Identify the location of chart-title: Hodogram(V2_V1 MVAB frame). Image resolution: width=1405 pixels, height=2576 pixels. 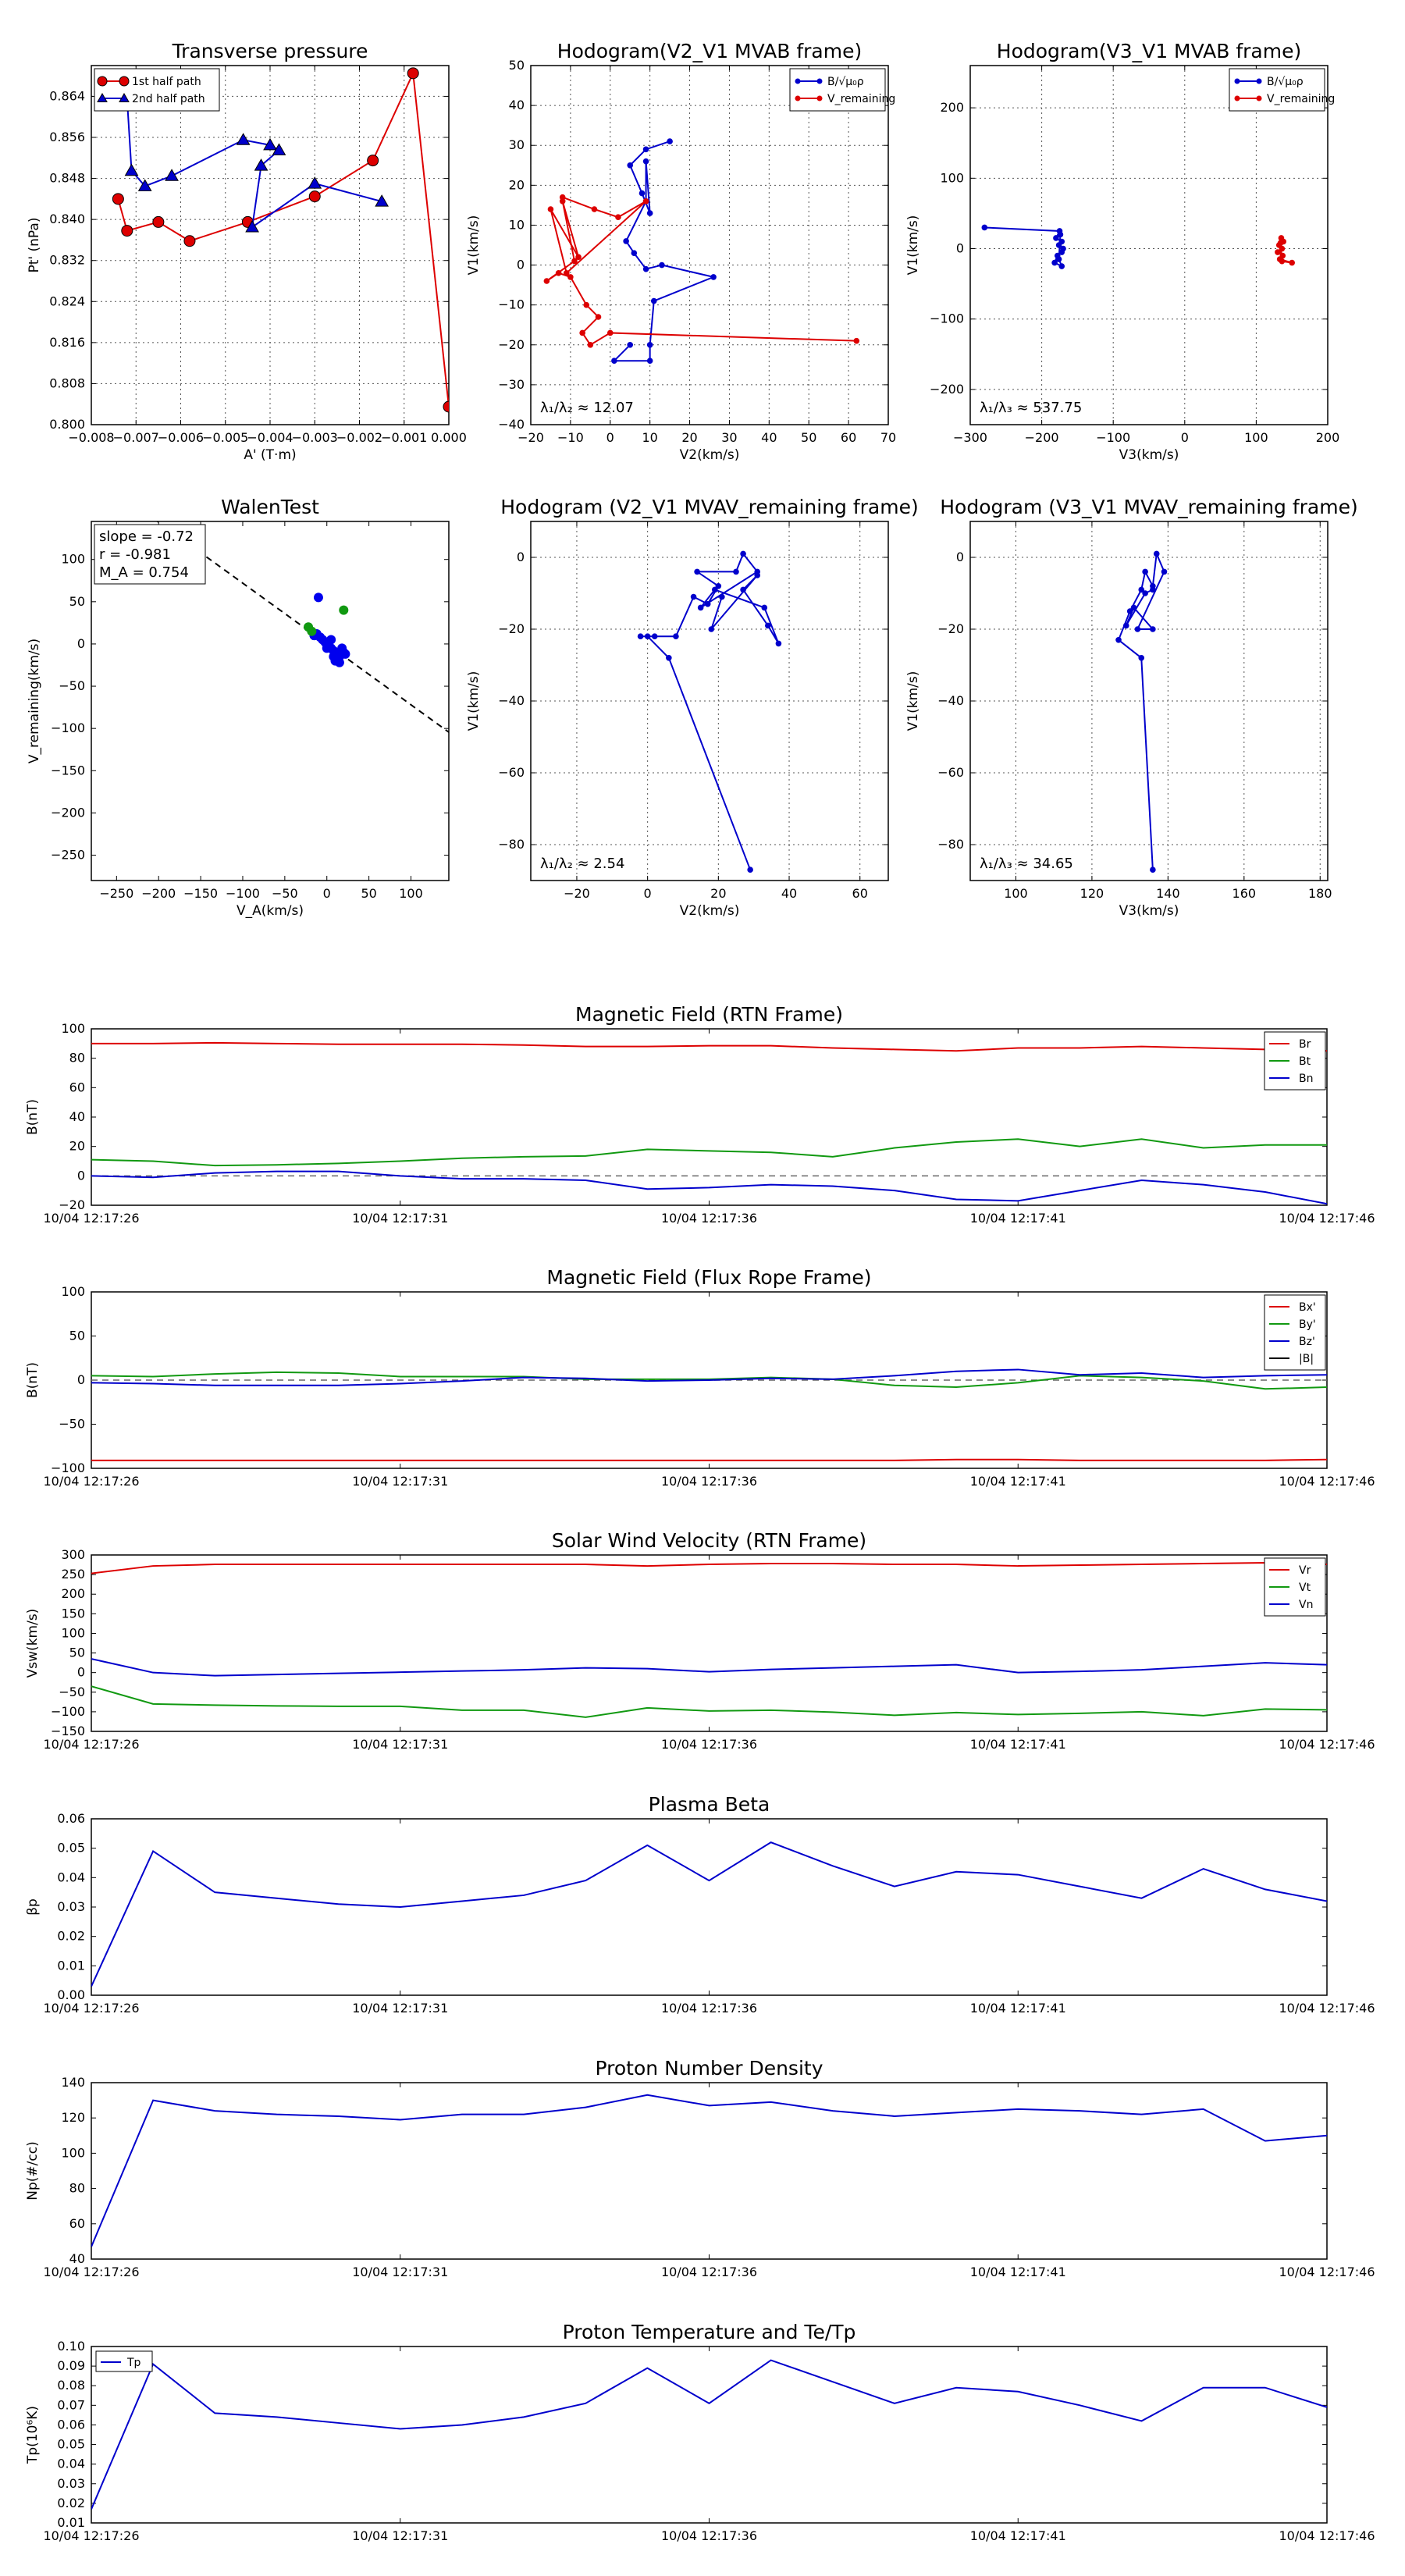
(710, 51).